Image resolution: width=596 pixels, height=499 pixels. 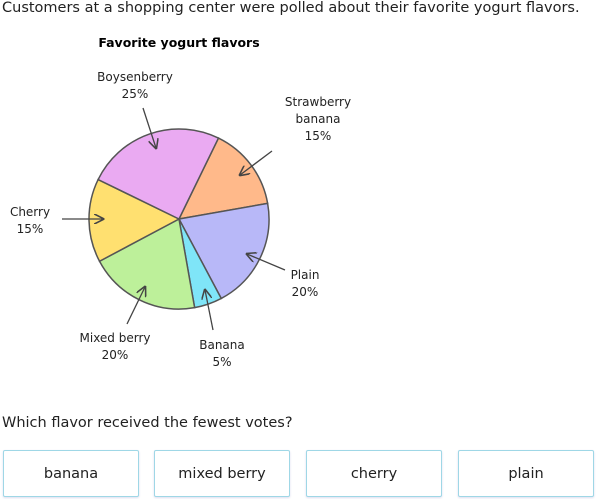 What do you see at coordinates (30, 212) in the screenshot?
I see `slice-name: Cherry` at bounding box center [30, 212].